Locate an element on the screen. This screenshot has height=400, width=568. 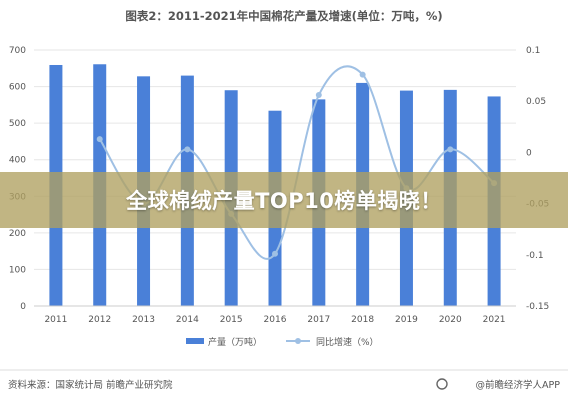
brand-name: @前瞻经济学人APP is located at coordinates (518, 385).